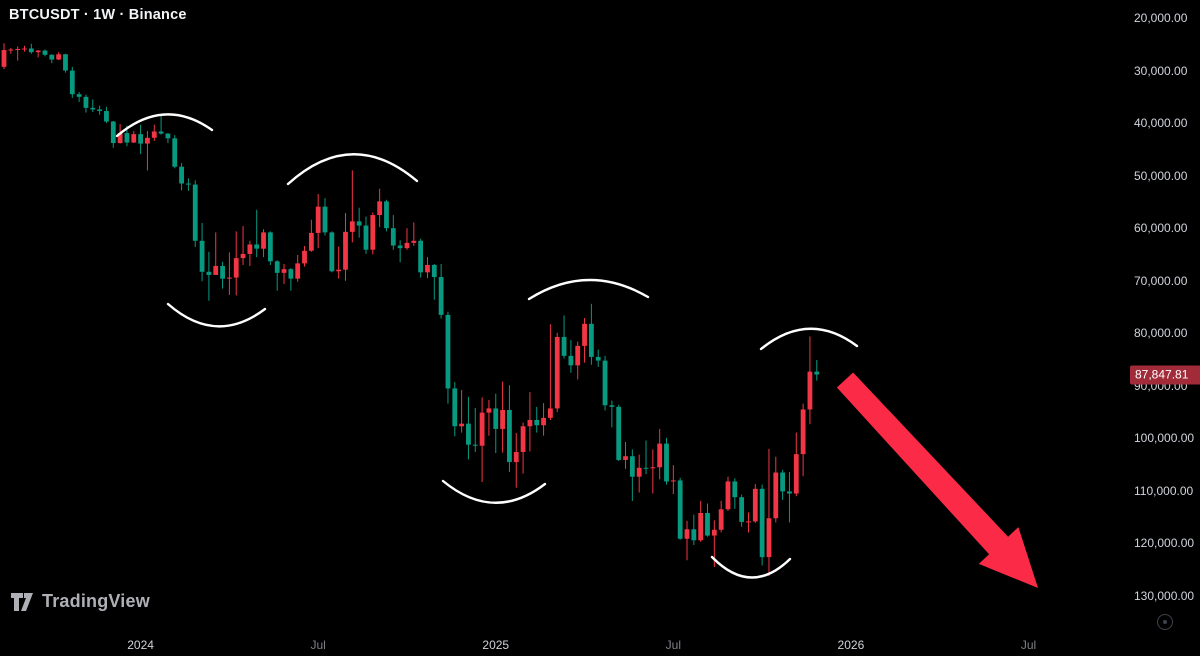  I want to click on price-tick-label: 40,000.00, so click(1161, 123).